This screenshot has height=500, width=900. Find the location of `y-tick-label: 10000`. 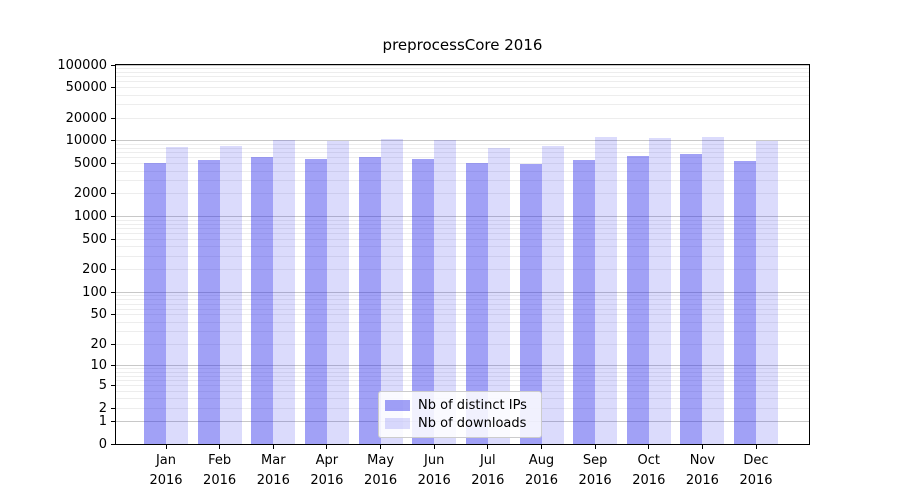

y-tick-label: 10000 is located at coordinates (86, 141).